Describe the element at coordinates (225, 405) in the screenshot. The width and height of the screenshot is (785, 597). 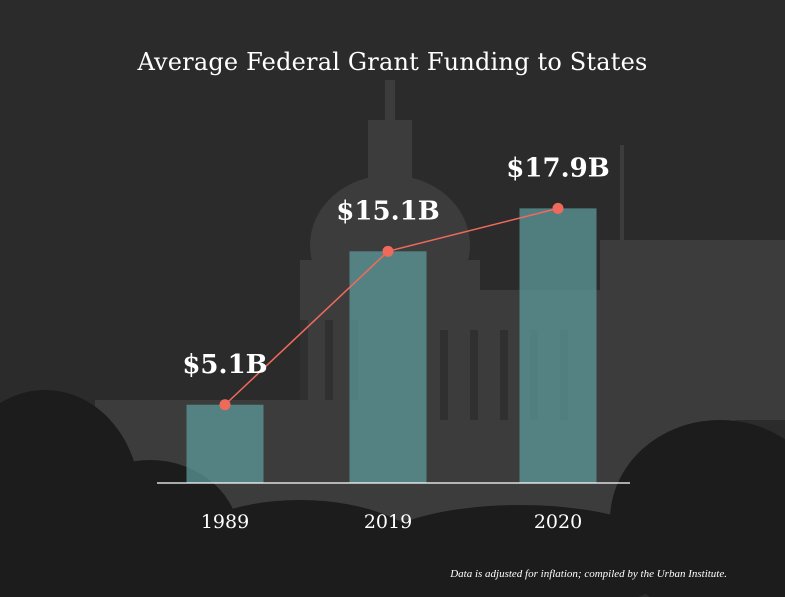
I see `trend-point-1989` at that location.